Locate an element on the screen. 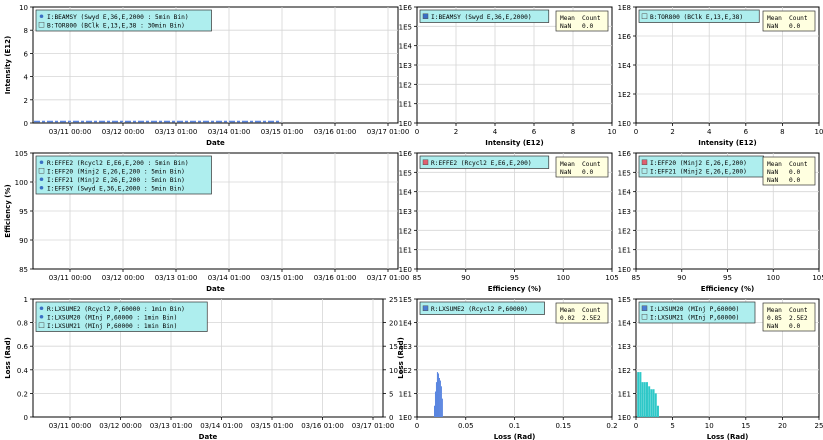 Image resolution: width=823 pixels, height=440 pixels. h2-x-tick-label: 0 is located at coordinates (636, 132).